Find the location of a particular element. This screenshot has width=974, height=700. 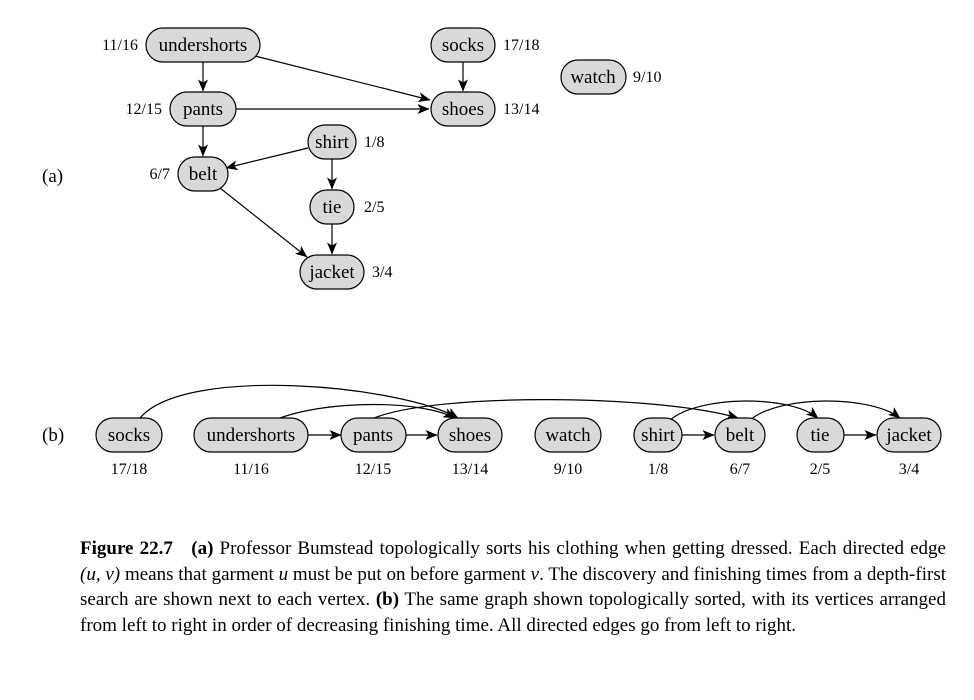

node-a-tie: tie is located at coordinates (332, 207).